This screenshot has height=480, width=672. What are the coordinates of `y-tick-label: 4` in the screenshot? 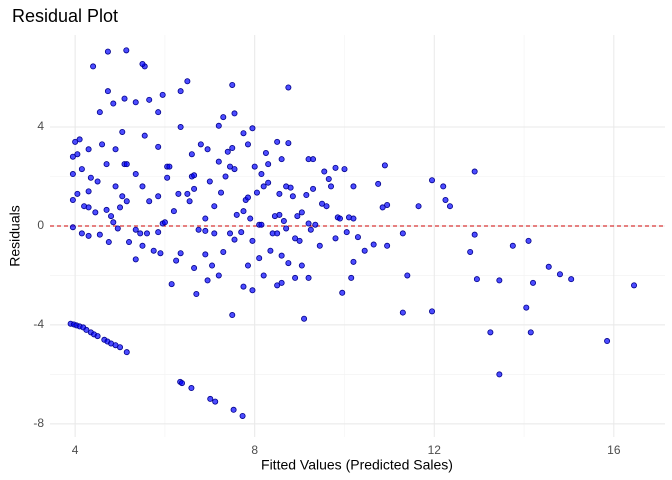 It's located at (40, 126).